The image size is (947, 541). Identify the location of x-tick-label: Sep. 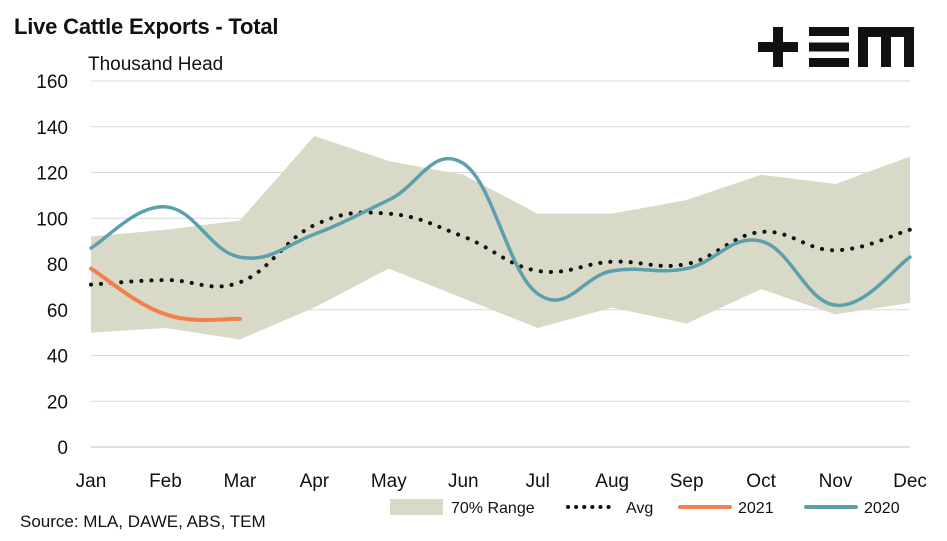
(687, 481).